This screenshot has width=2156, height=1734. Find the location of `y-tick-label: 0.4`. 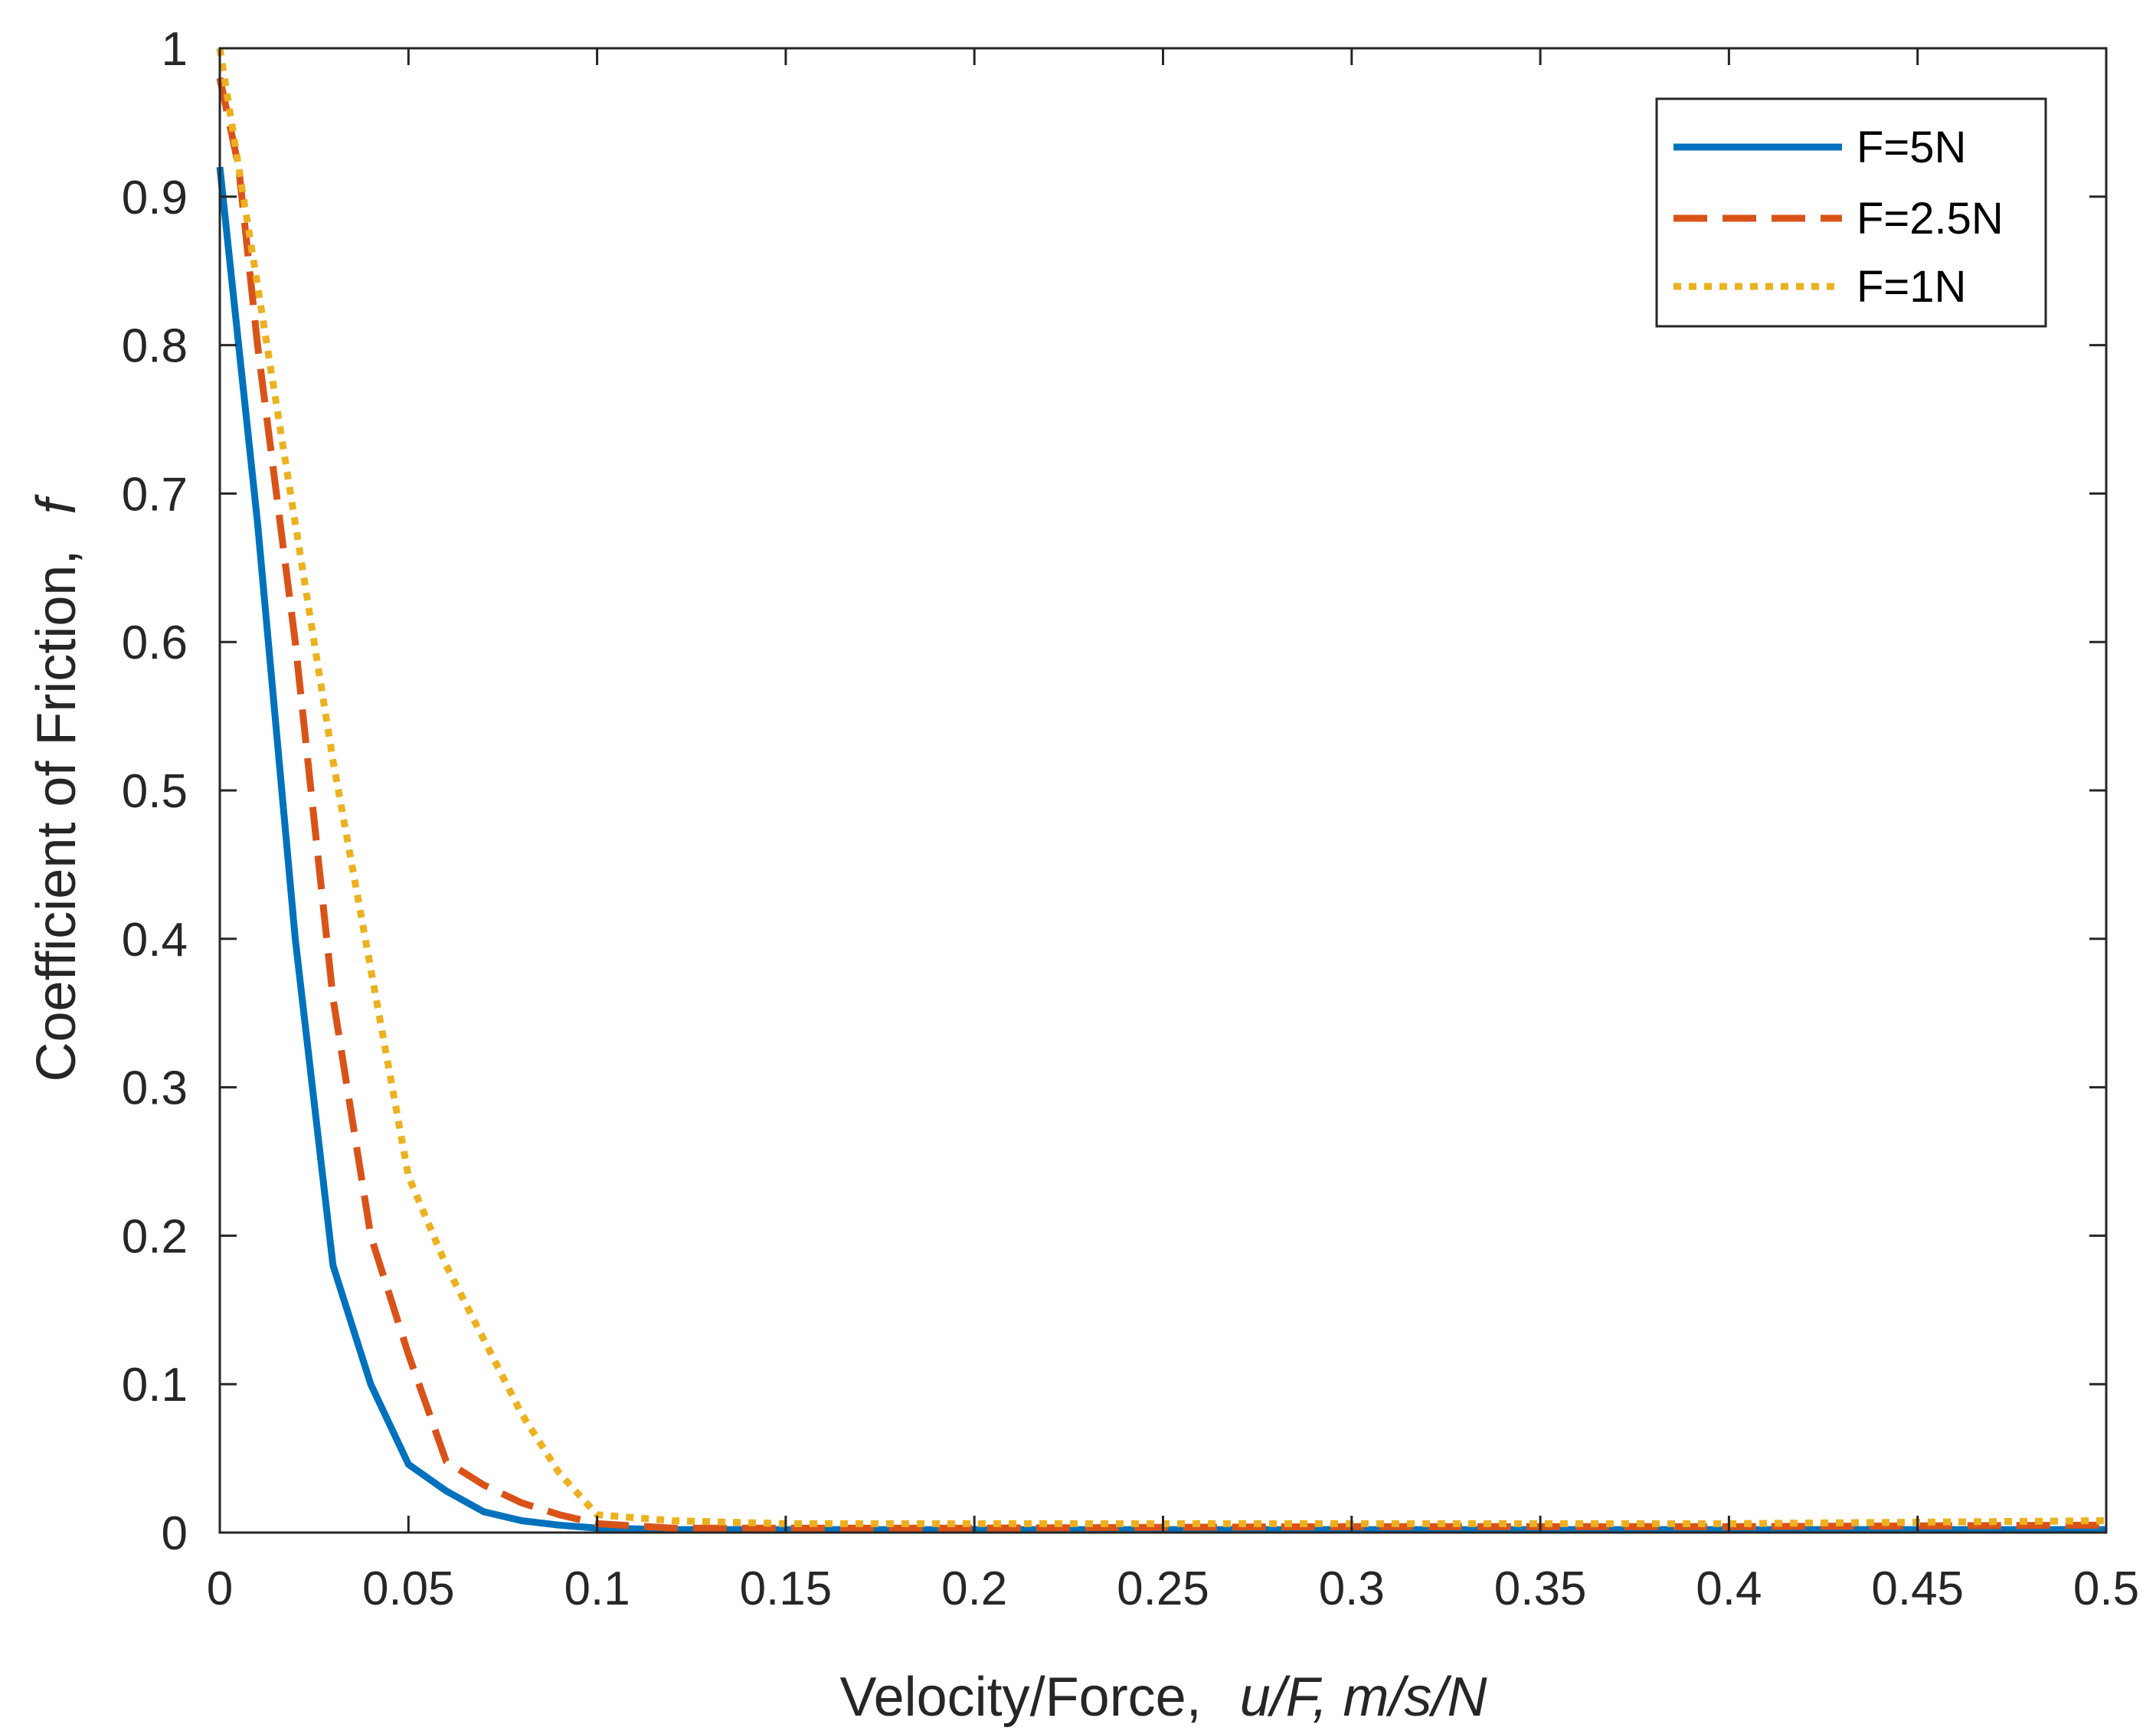

y-tick-label: 0.4 is located at coordinates (155, 940).